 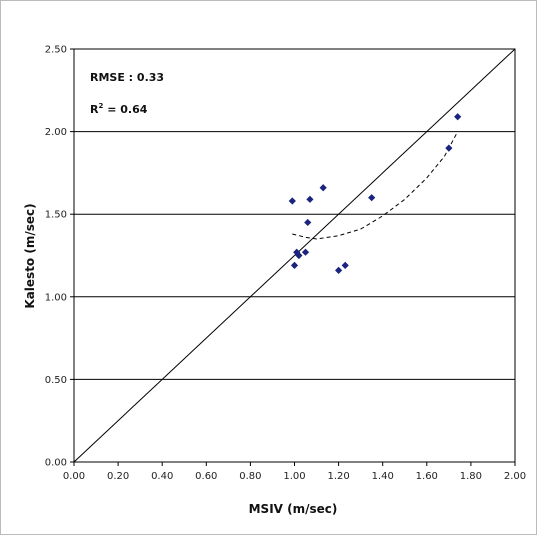 What do you see at coordinates (74, 476) in the screenshot?
I see `x-tick-label: 0.00` at bounding box center [74, 476].